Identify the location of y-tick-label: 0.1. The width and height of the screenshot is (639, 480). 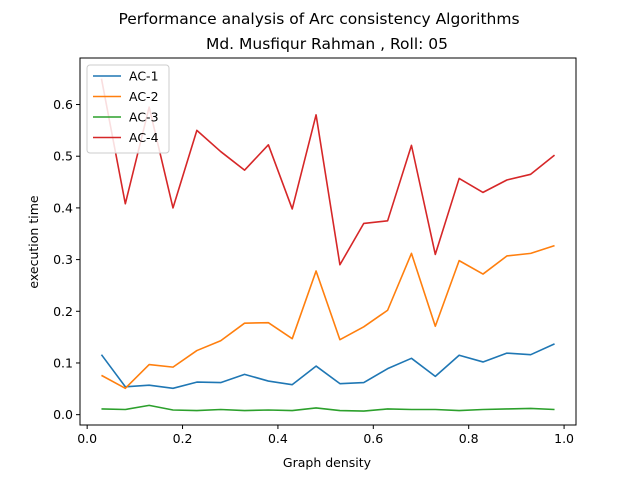
(63, 362).